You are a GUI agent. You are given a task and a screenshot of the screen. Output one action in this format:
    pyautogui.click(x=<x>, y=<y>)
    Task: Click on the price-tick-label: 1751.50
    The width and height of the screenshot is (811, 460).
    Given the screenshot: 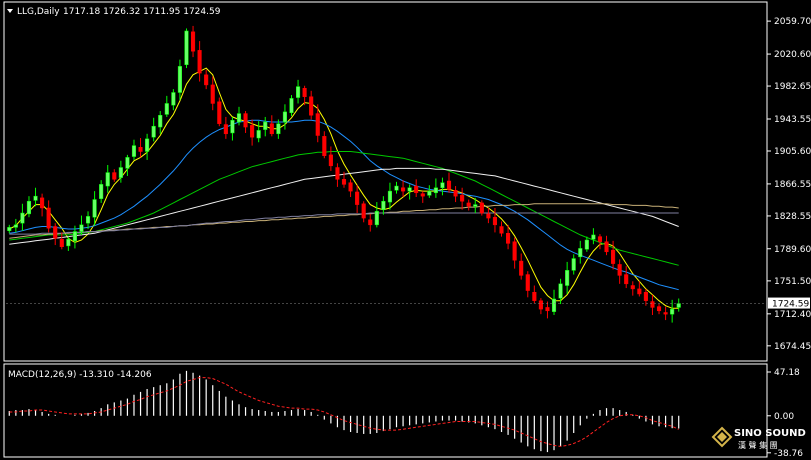 What is the action you would take?
    pyautogui.click(x=792, y=282)
    